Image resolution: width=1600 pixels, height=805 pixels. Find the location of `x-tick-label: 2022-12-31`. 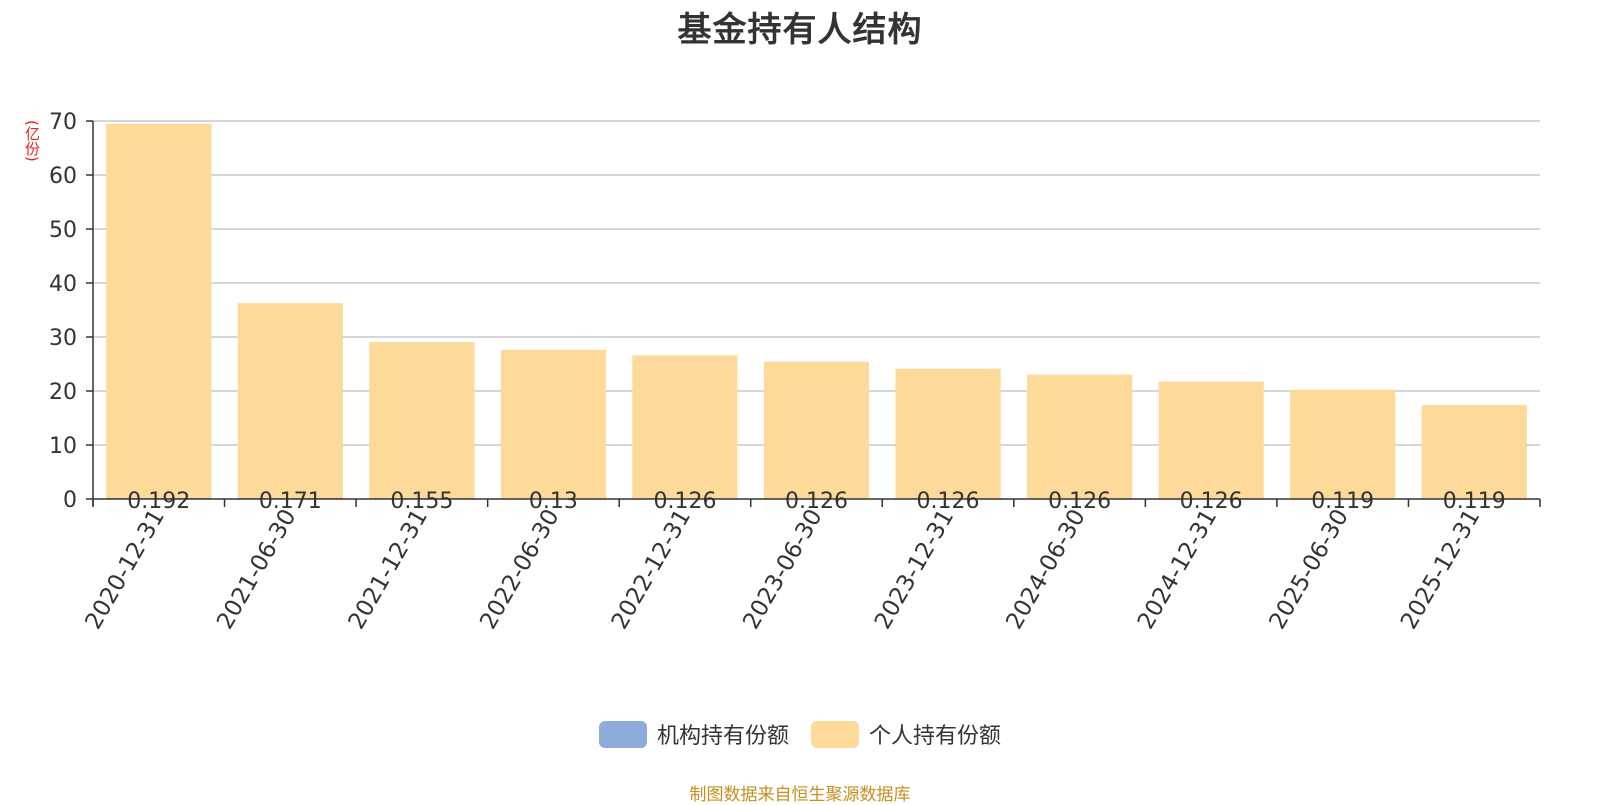

x-tick-label: 2022-12-31 is located at coordinates (651, 569).